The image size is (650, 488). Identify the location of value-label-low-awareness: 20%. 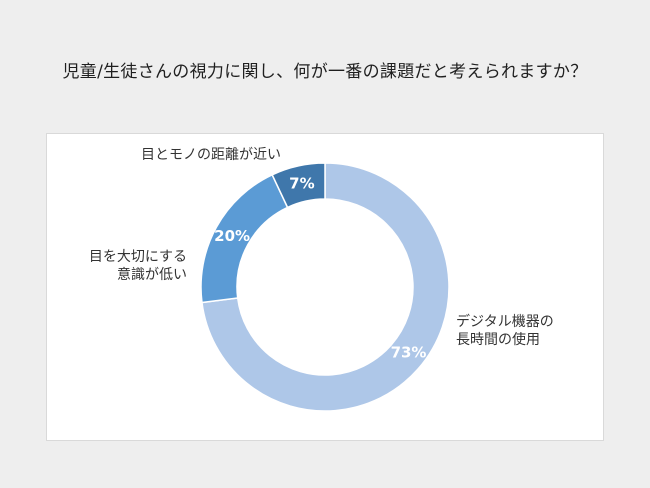
(232, 236).